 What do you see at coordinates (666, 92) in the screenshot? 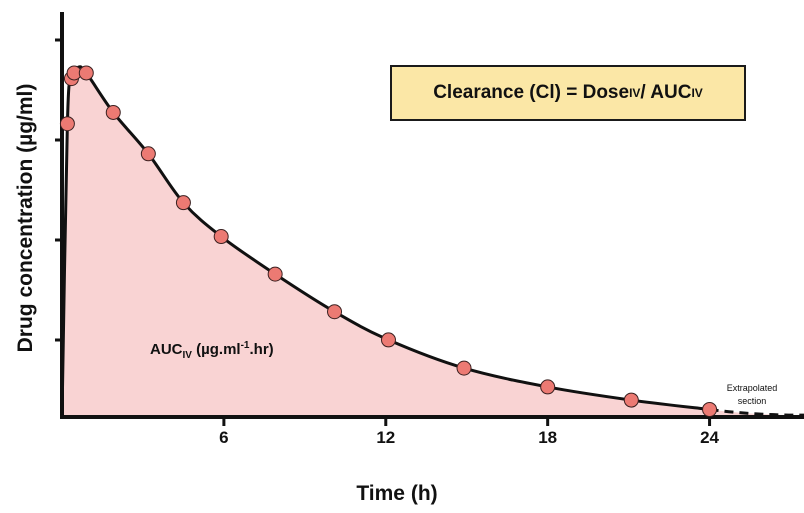
I see `equation-mid: / AUC` at bounding box center [666, 92].